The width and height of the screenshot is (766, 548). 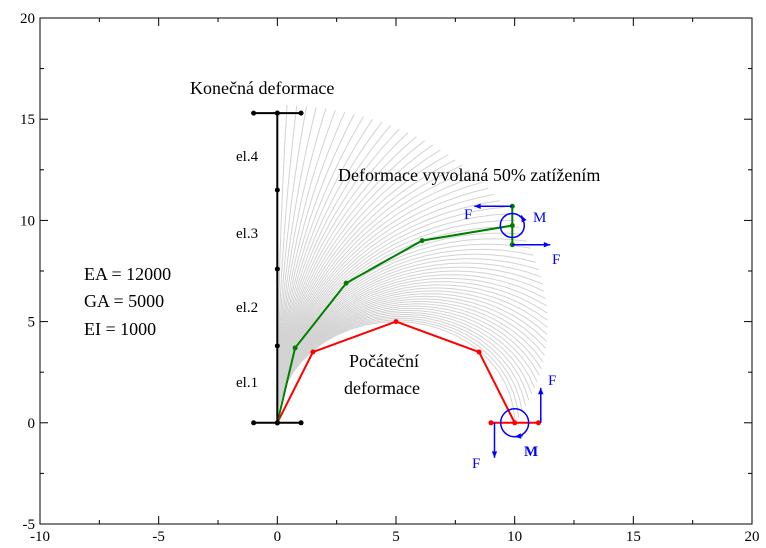 I want to click on x-tick-label: -10, so click(x=40, y=537).